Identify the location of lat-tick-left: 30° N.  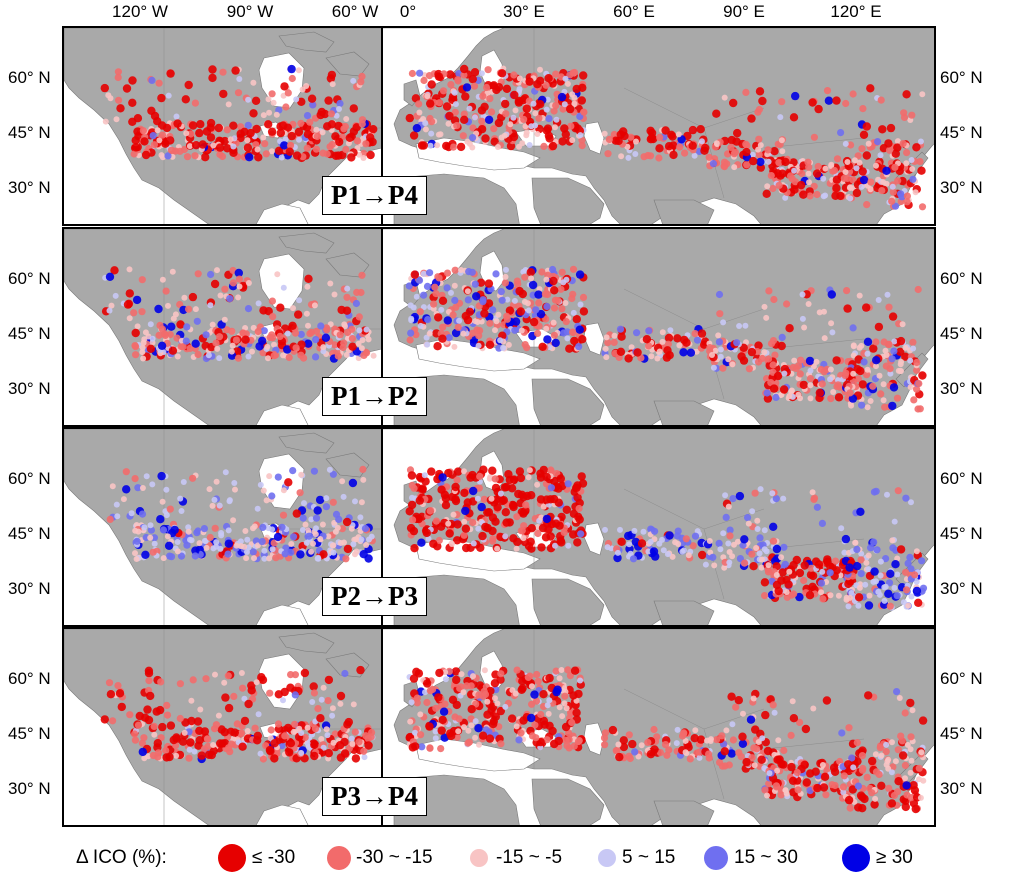
(29, 388).